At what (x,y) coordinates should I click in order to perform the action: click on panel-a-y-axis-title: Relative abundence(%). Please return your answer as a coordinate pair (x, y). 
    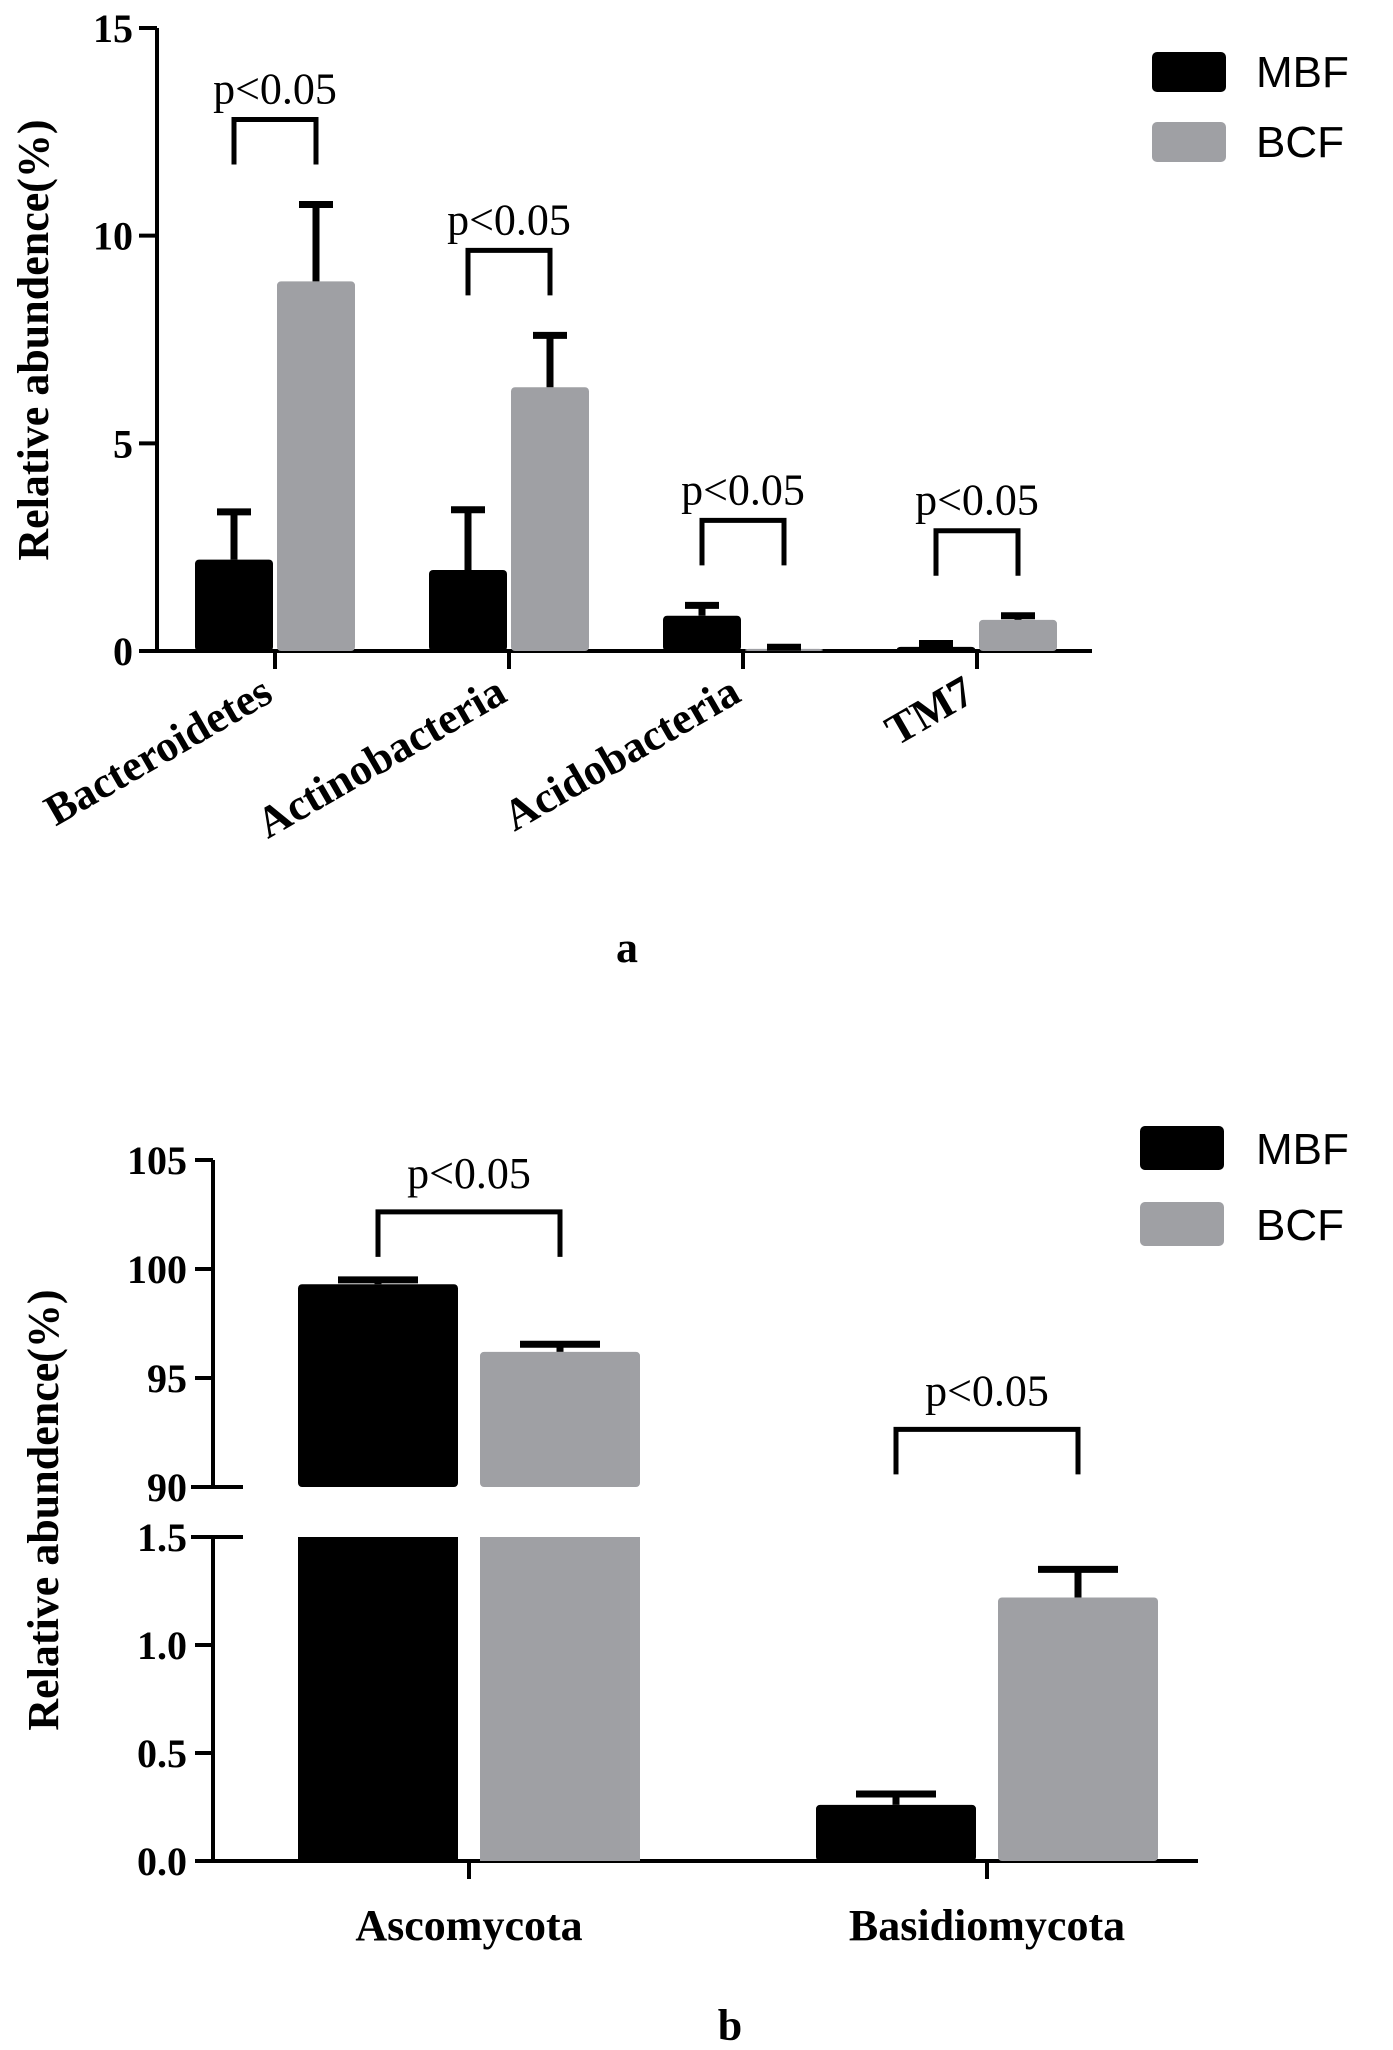
    Looking at the image, I should click on (33, 339).